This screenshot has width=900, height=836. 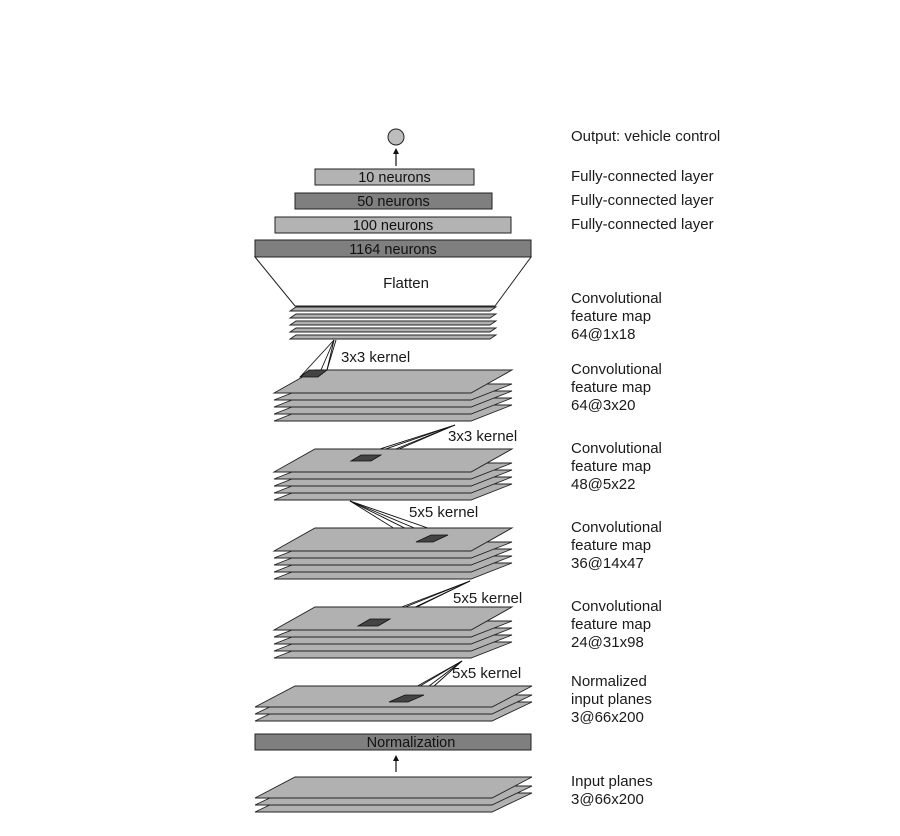 I want to click on dense-layer-100-side-label: Fully-connected layer, so click(x=642, y=224).